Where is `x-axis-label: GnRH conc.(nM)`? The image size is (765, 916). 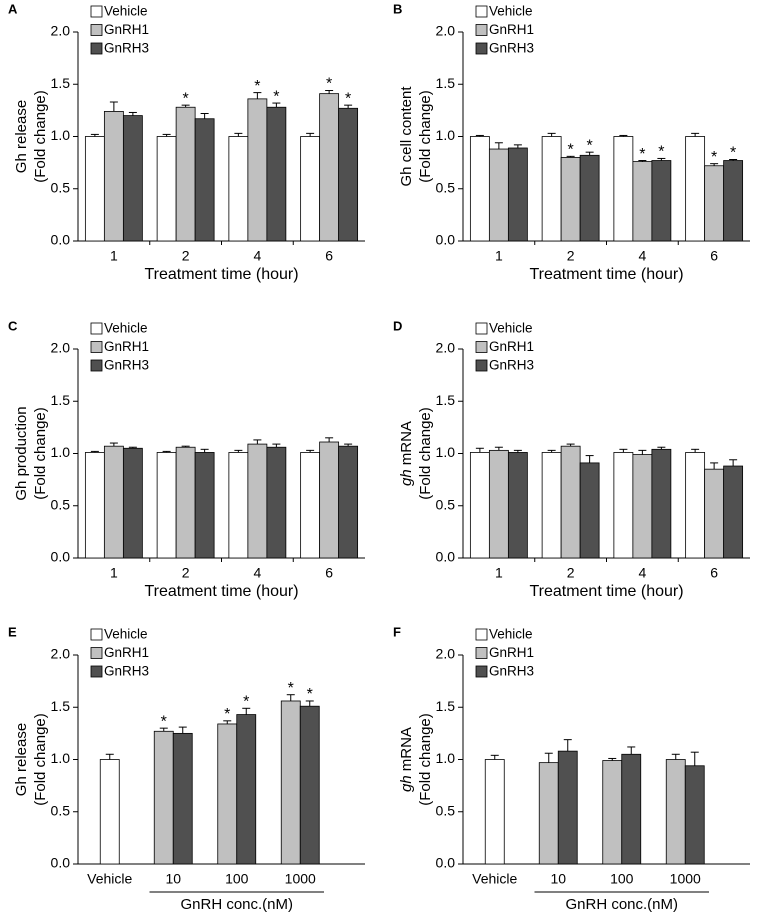
x-axis-label: GnRH conc.(nM) is located at coordinates (621, 904).